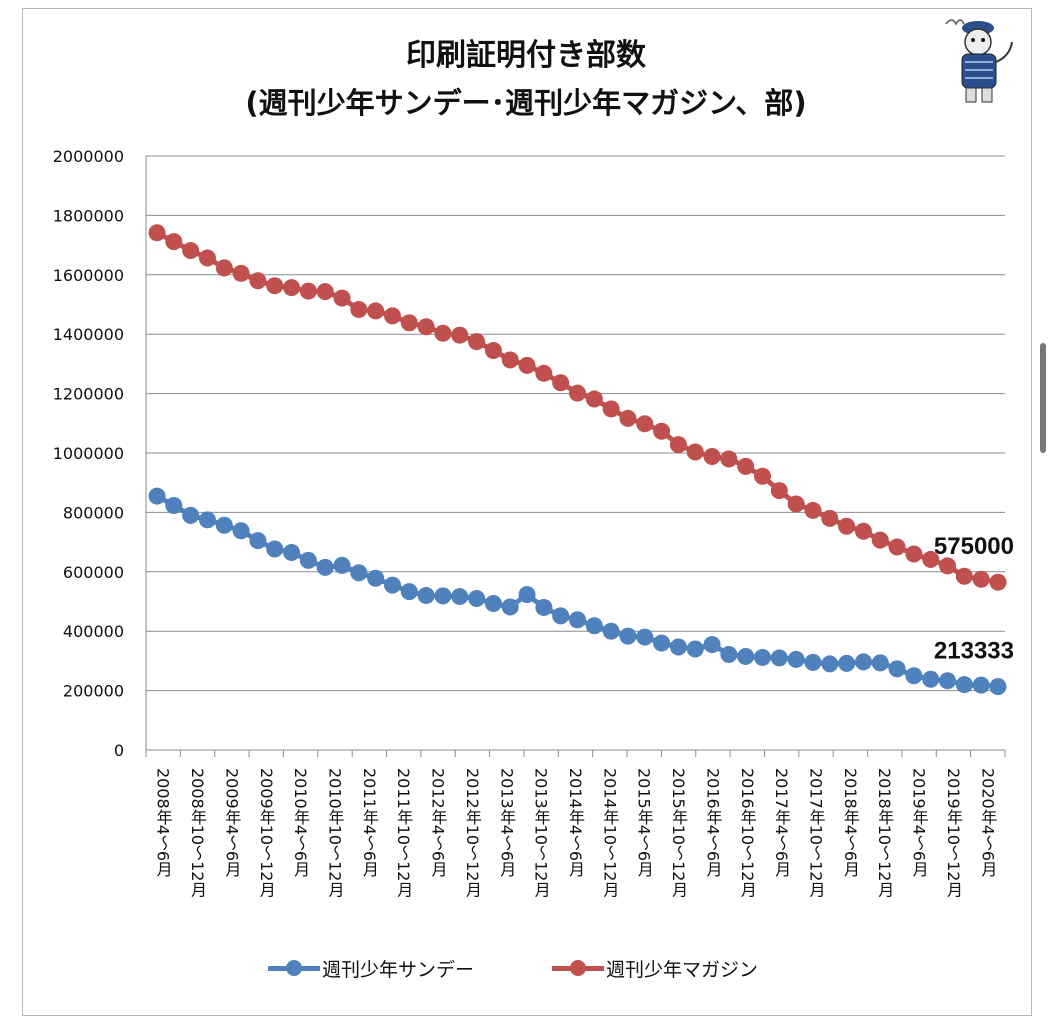 This screenshot has width=1054, height=1024. Describe the element at coordinates (300, 823) in the screenshot. I see `x-tick-label: 2010年4～6月` at that location.